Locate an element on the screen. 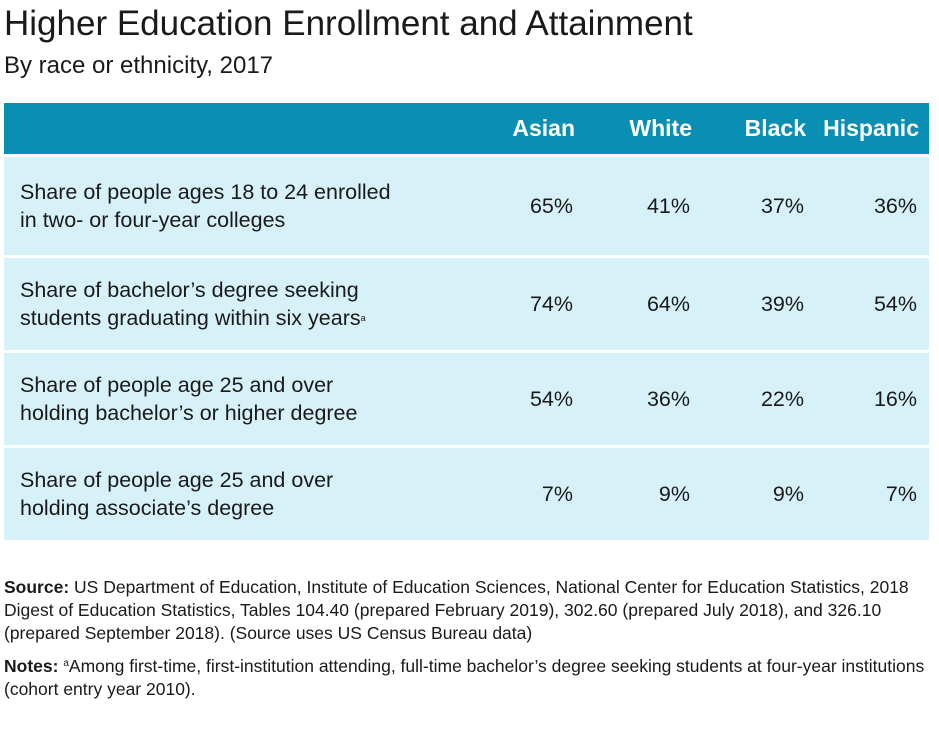 Image resolution: width=939 pixels, height=734 pixels. row-label-line: in two- or four-year colleges is located at coordinates (153, 220).